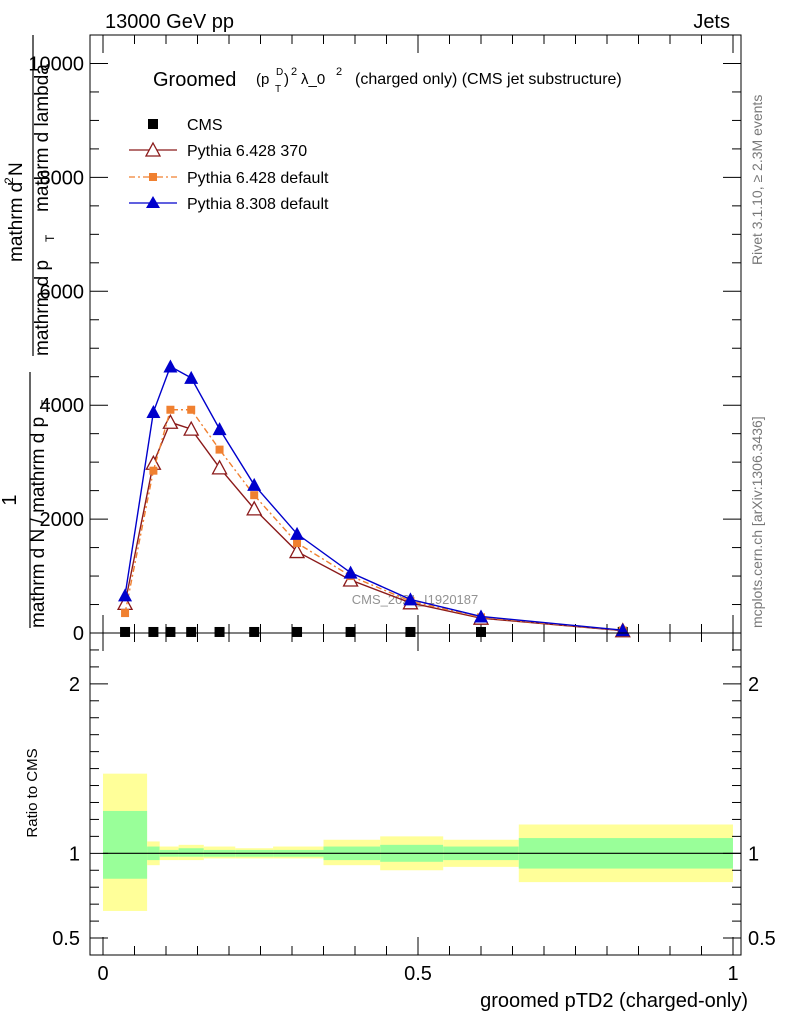  What do you see at coordinates (38, 522) in the screenshot?
I see `ylabel-frac-bottom: mathrm d N / mathrm d p` at bounding box center [38, 522].